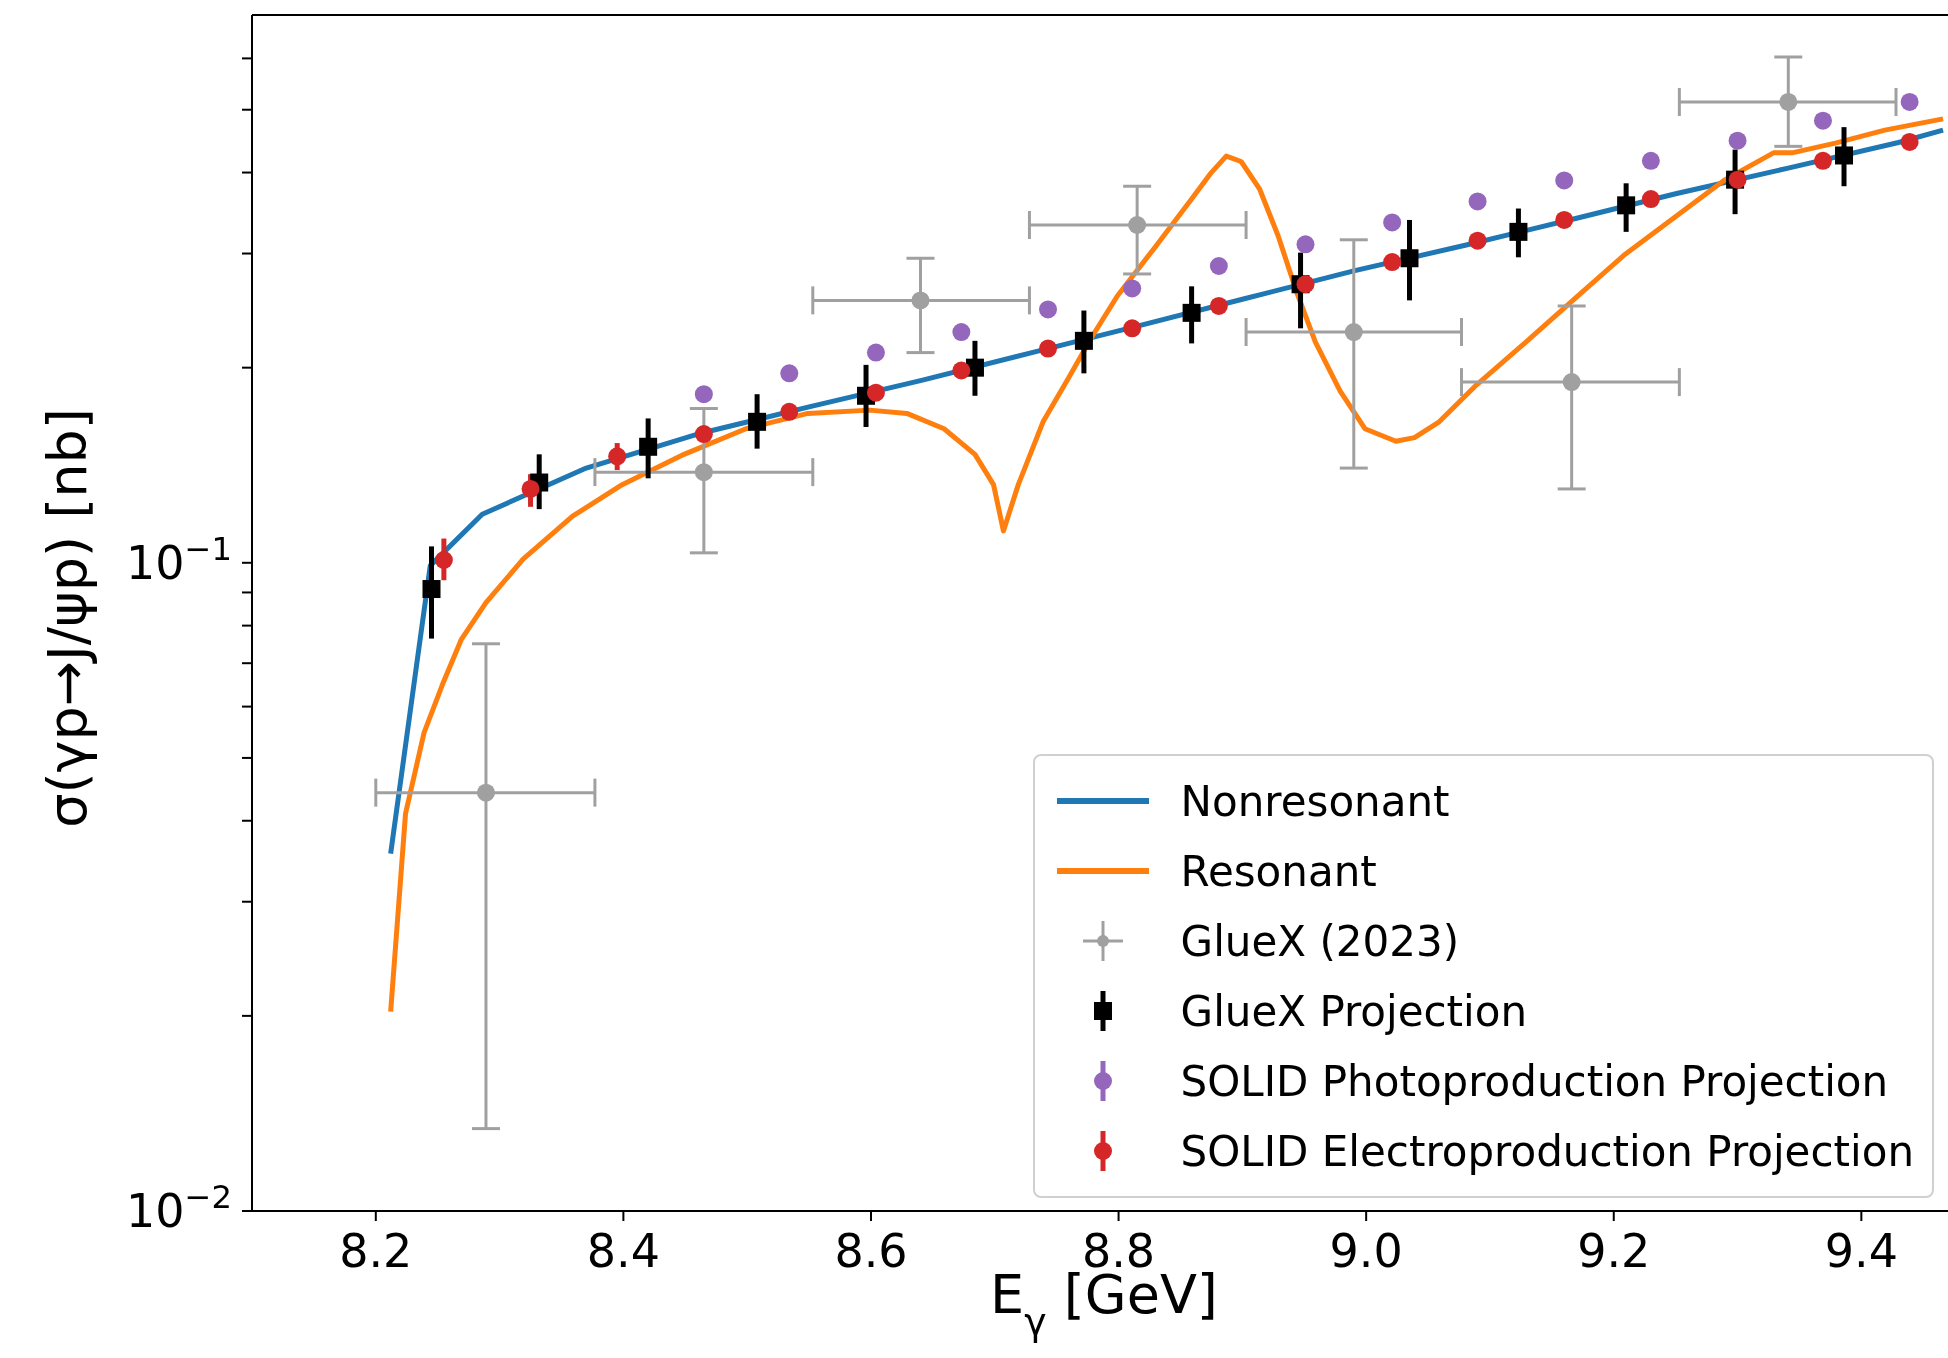 The image size is (1948, 1358). Describe the element at coordinates (1547, 1151) in the screenshot. I see `legend-label: SOLID Electroproduction Projection` at that location.